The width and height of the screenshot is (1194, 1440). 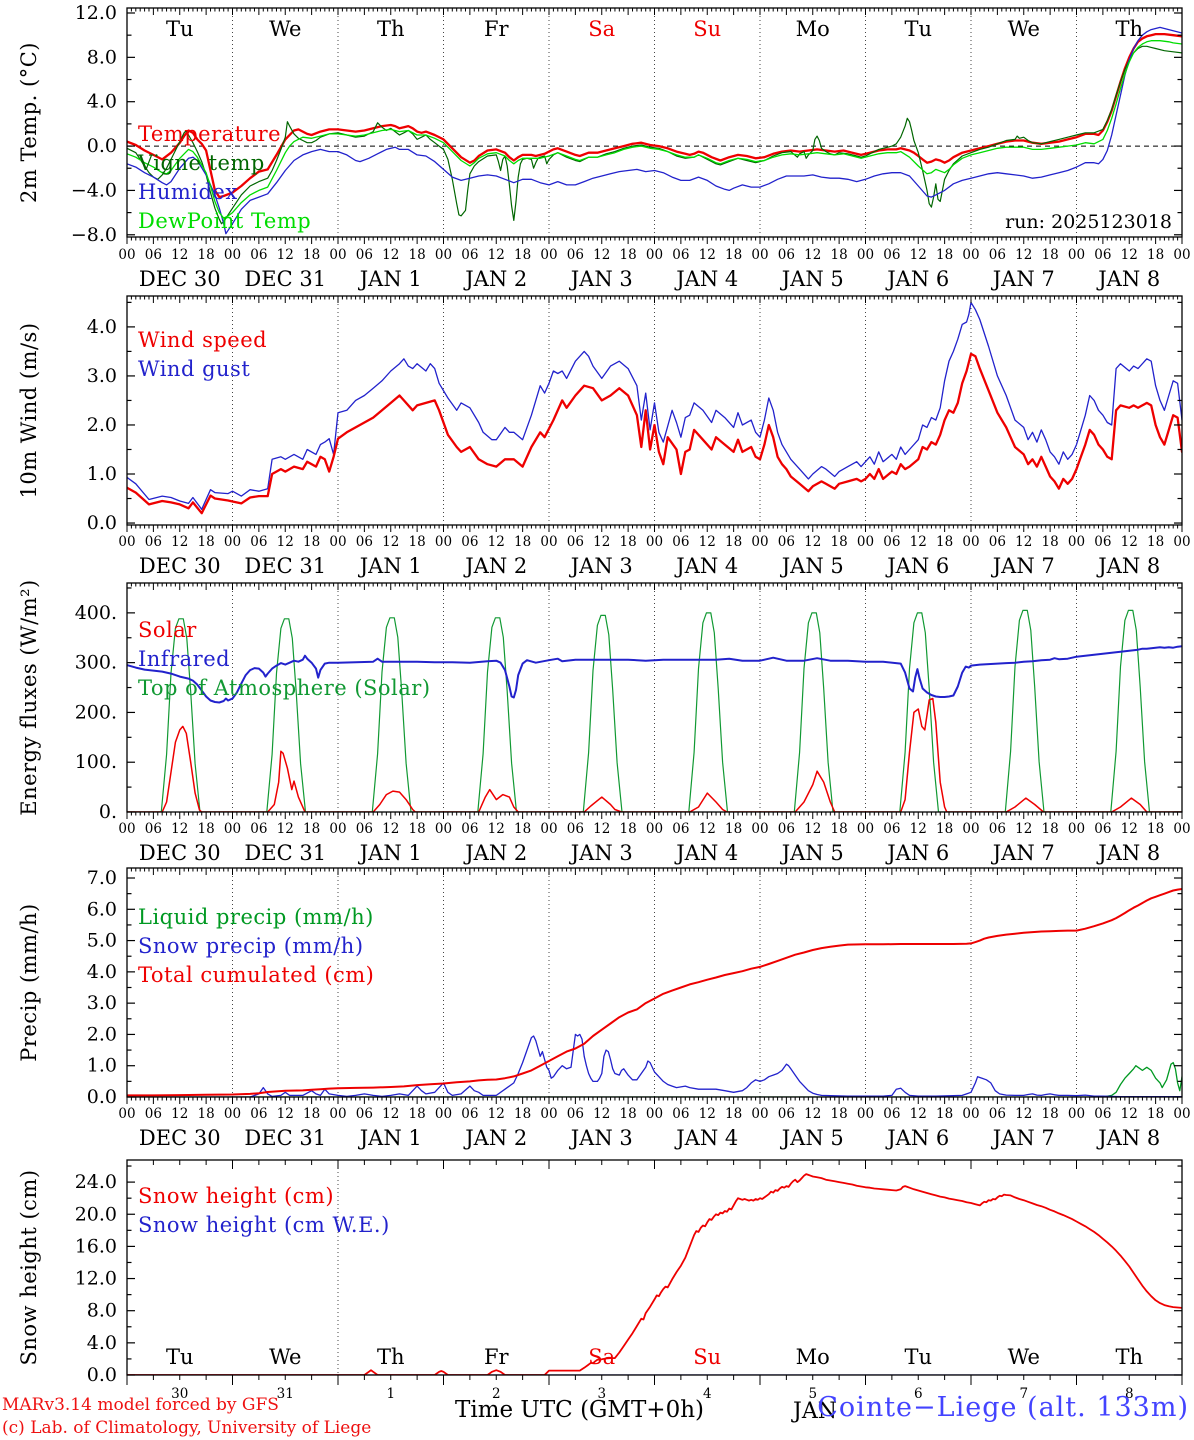 I want to click on month-label: JAN, so click(x=815, y=1411).